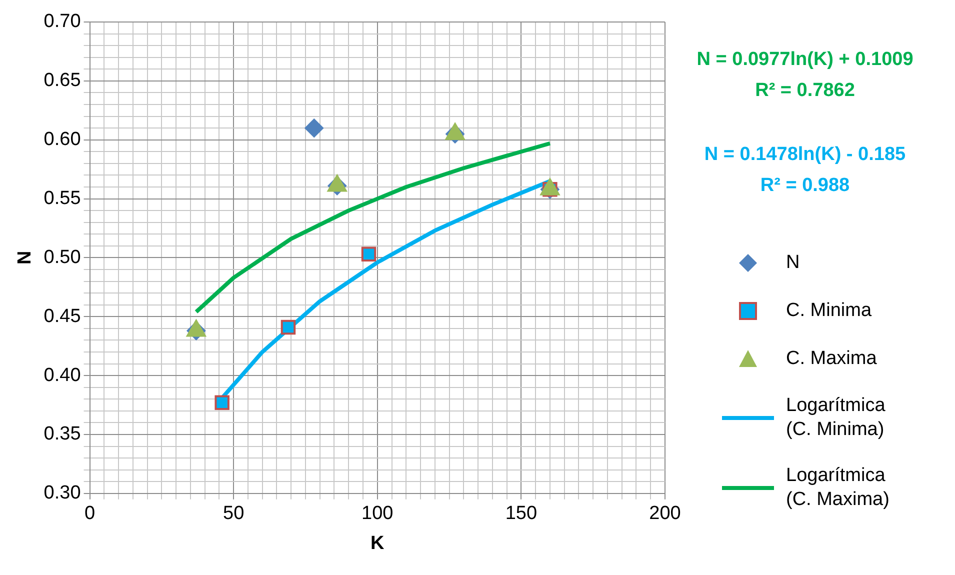 The height and width of the screenshot is (575, 955). Describe the element at coordinates (377, 543) in the screenshot. I see `x-axis-title: K` at that location.